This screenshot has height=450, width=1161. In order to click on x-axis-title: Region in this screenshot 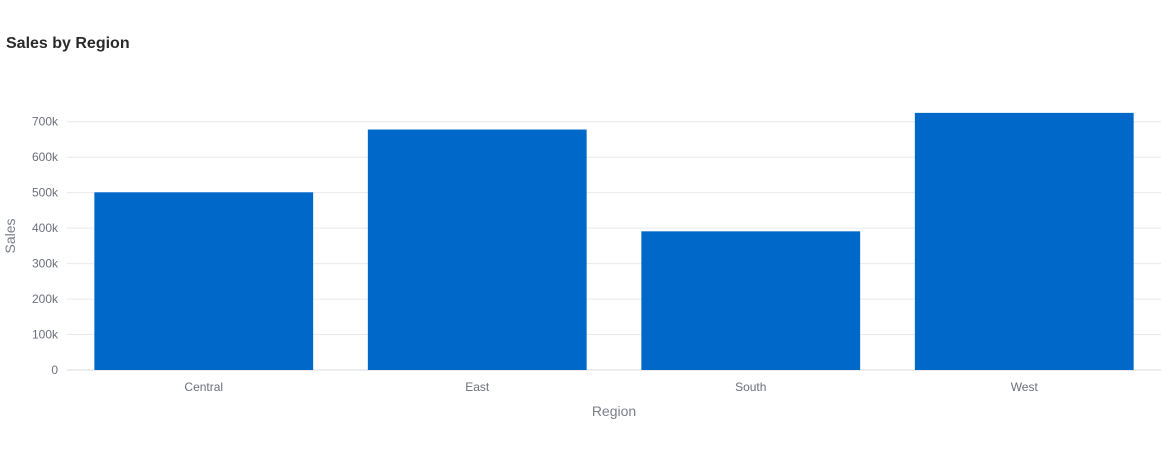, I will do `click(614, 411)`.